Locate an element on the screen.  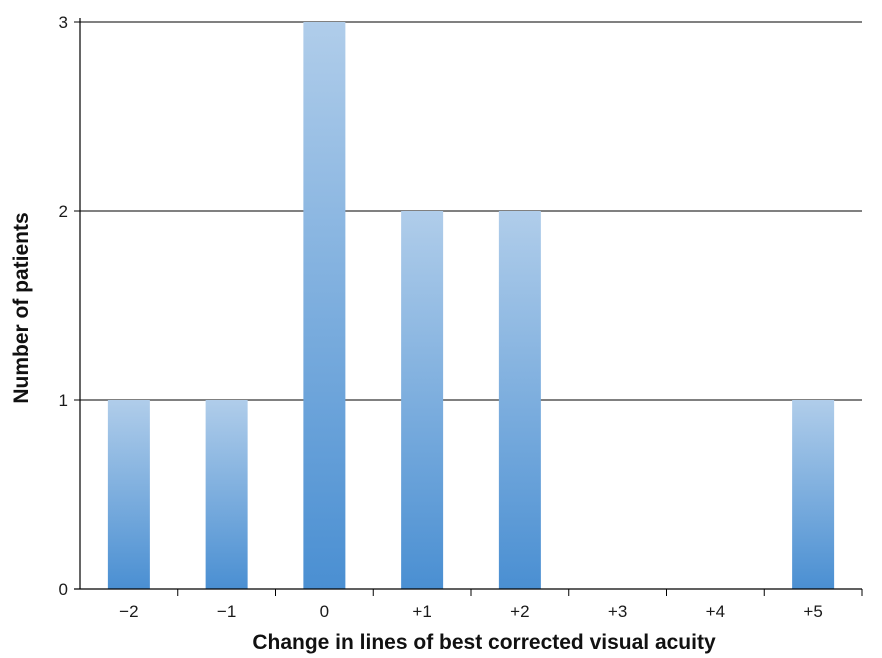
x-tick-label: −2 is located at coordinates (128, 611).